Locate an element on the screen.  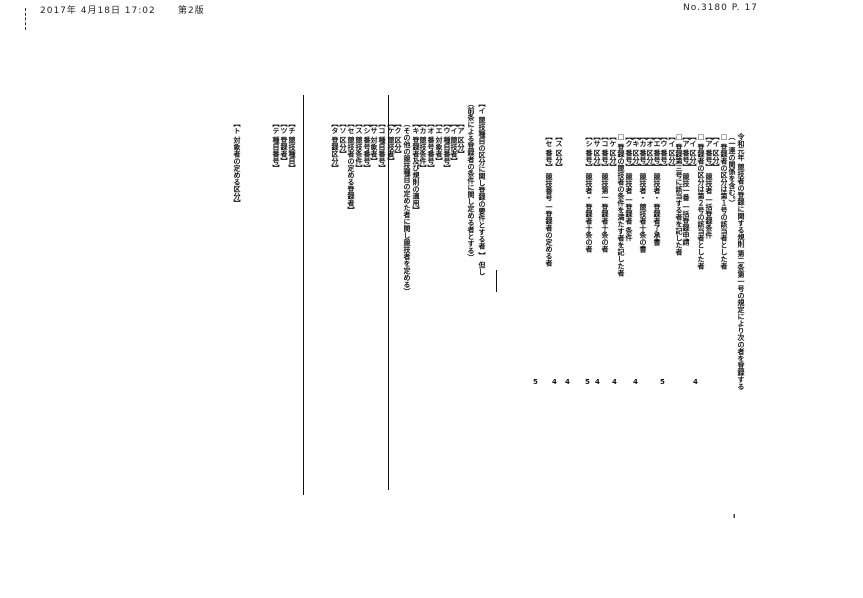
left-column-text: 【タ 登録区分】 is located at coordinates (335, 146).